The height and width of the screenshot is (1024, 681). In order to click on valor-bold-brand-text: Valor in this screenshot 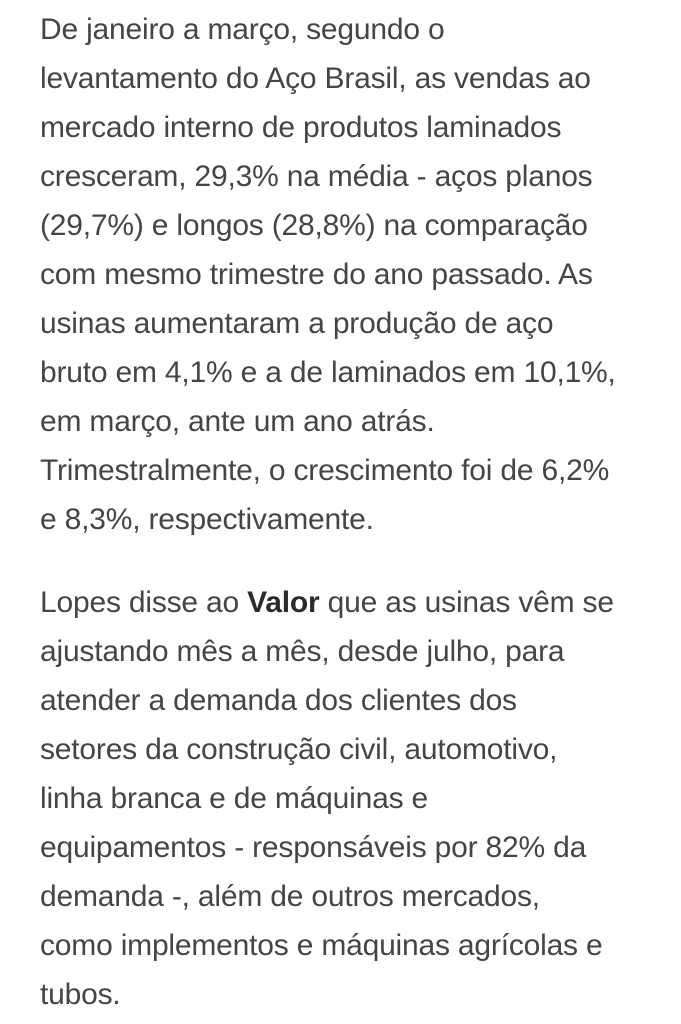, I will do `click(283, 602)`.